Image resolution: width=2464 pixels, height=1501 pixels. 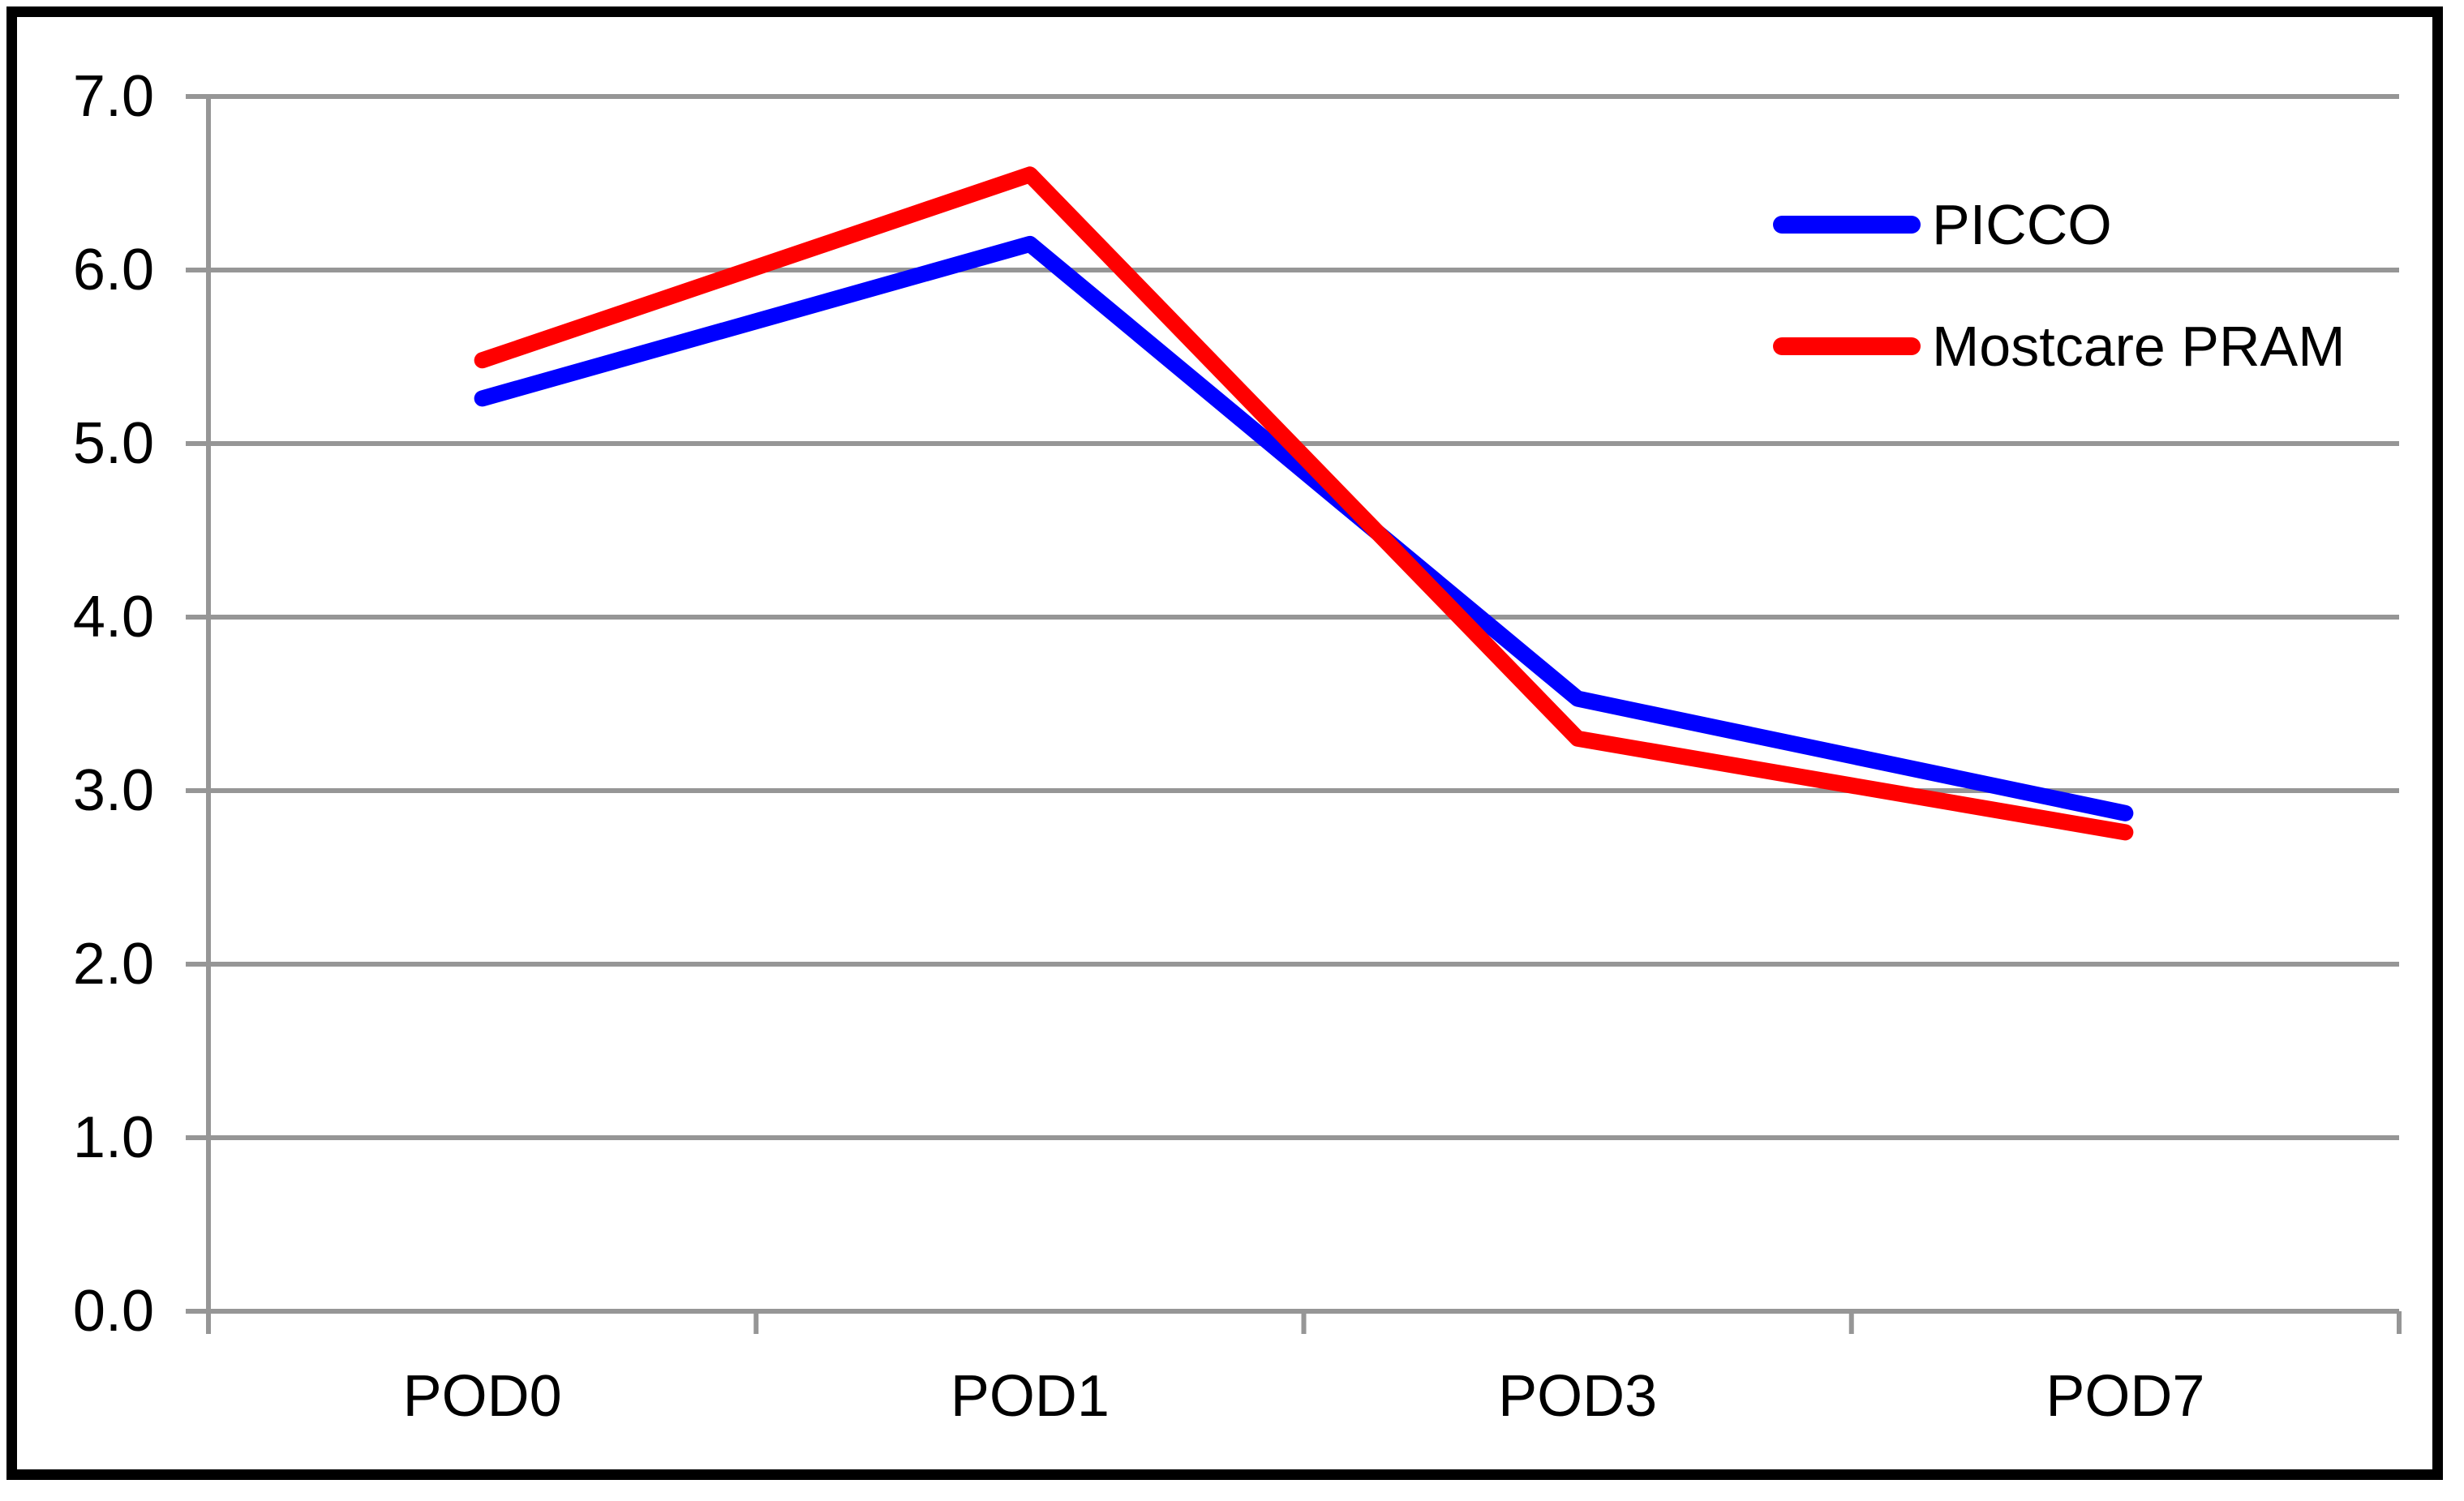 I want to click on y-tick-label: 4.0, so click(x=113, y=617).